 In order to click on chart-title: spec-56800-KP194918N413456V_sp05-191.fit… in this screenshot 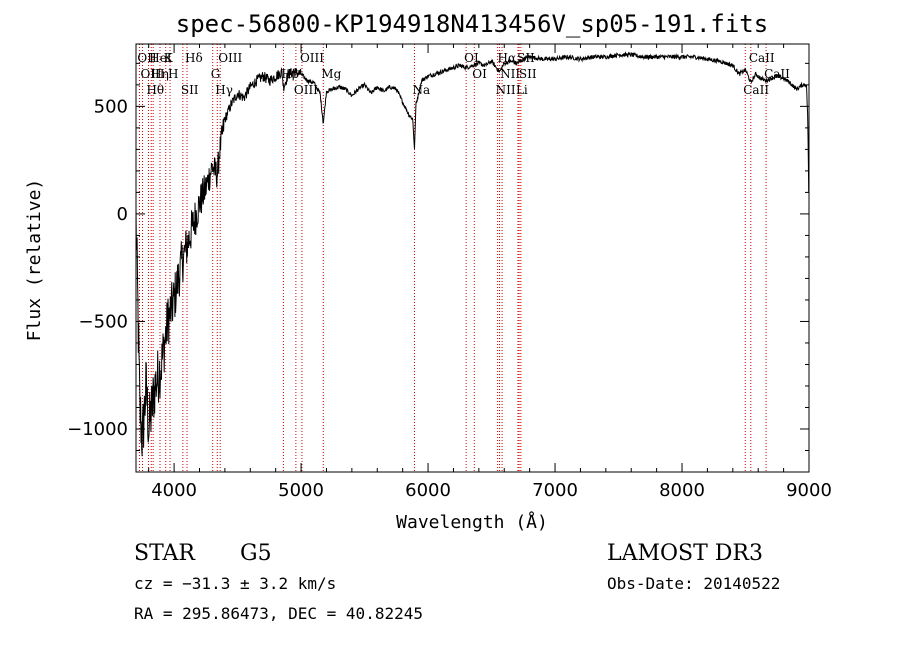, I will do `click(472, 24)`.